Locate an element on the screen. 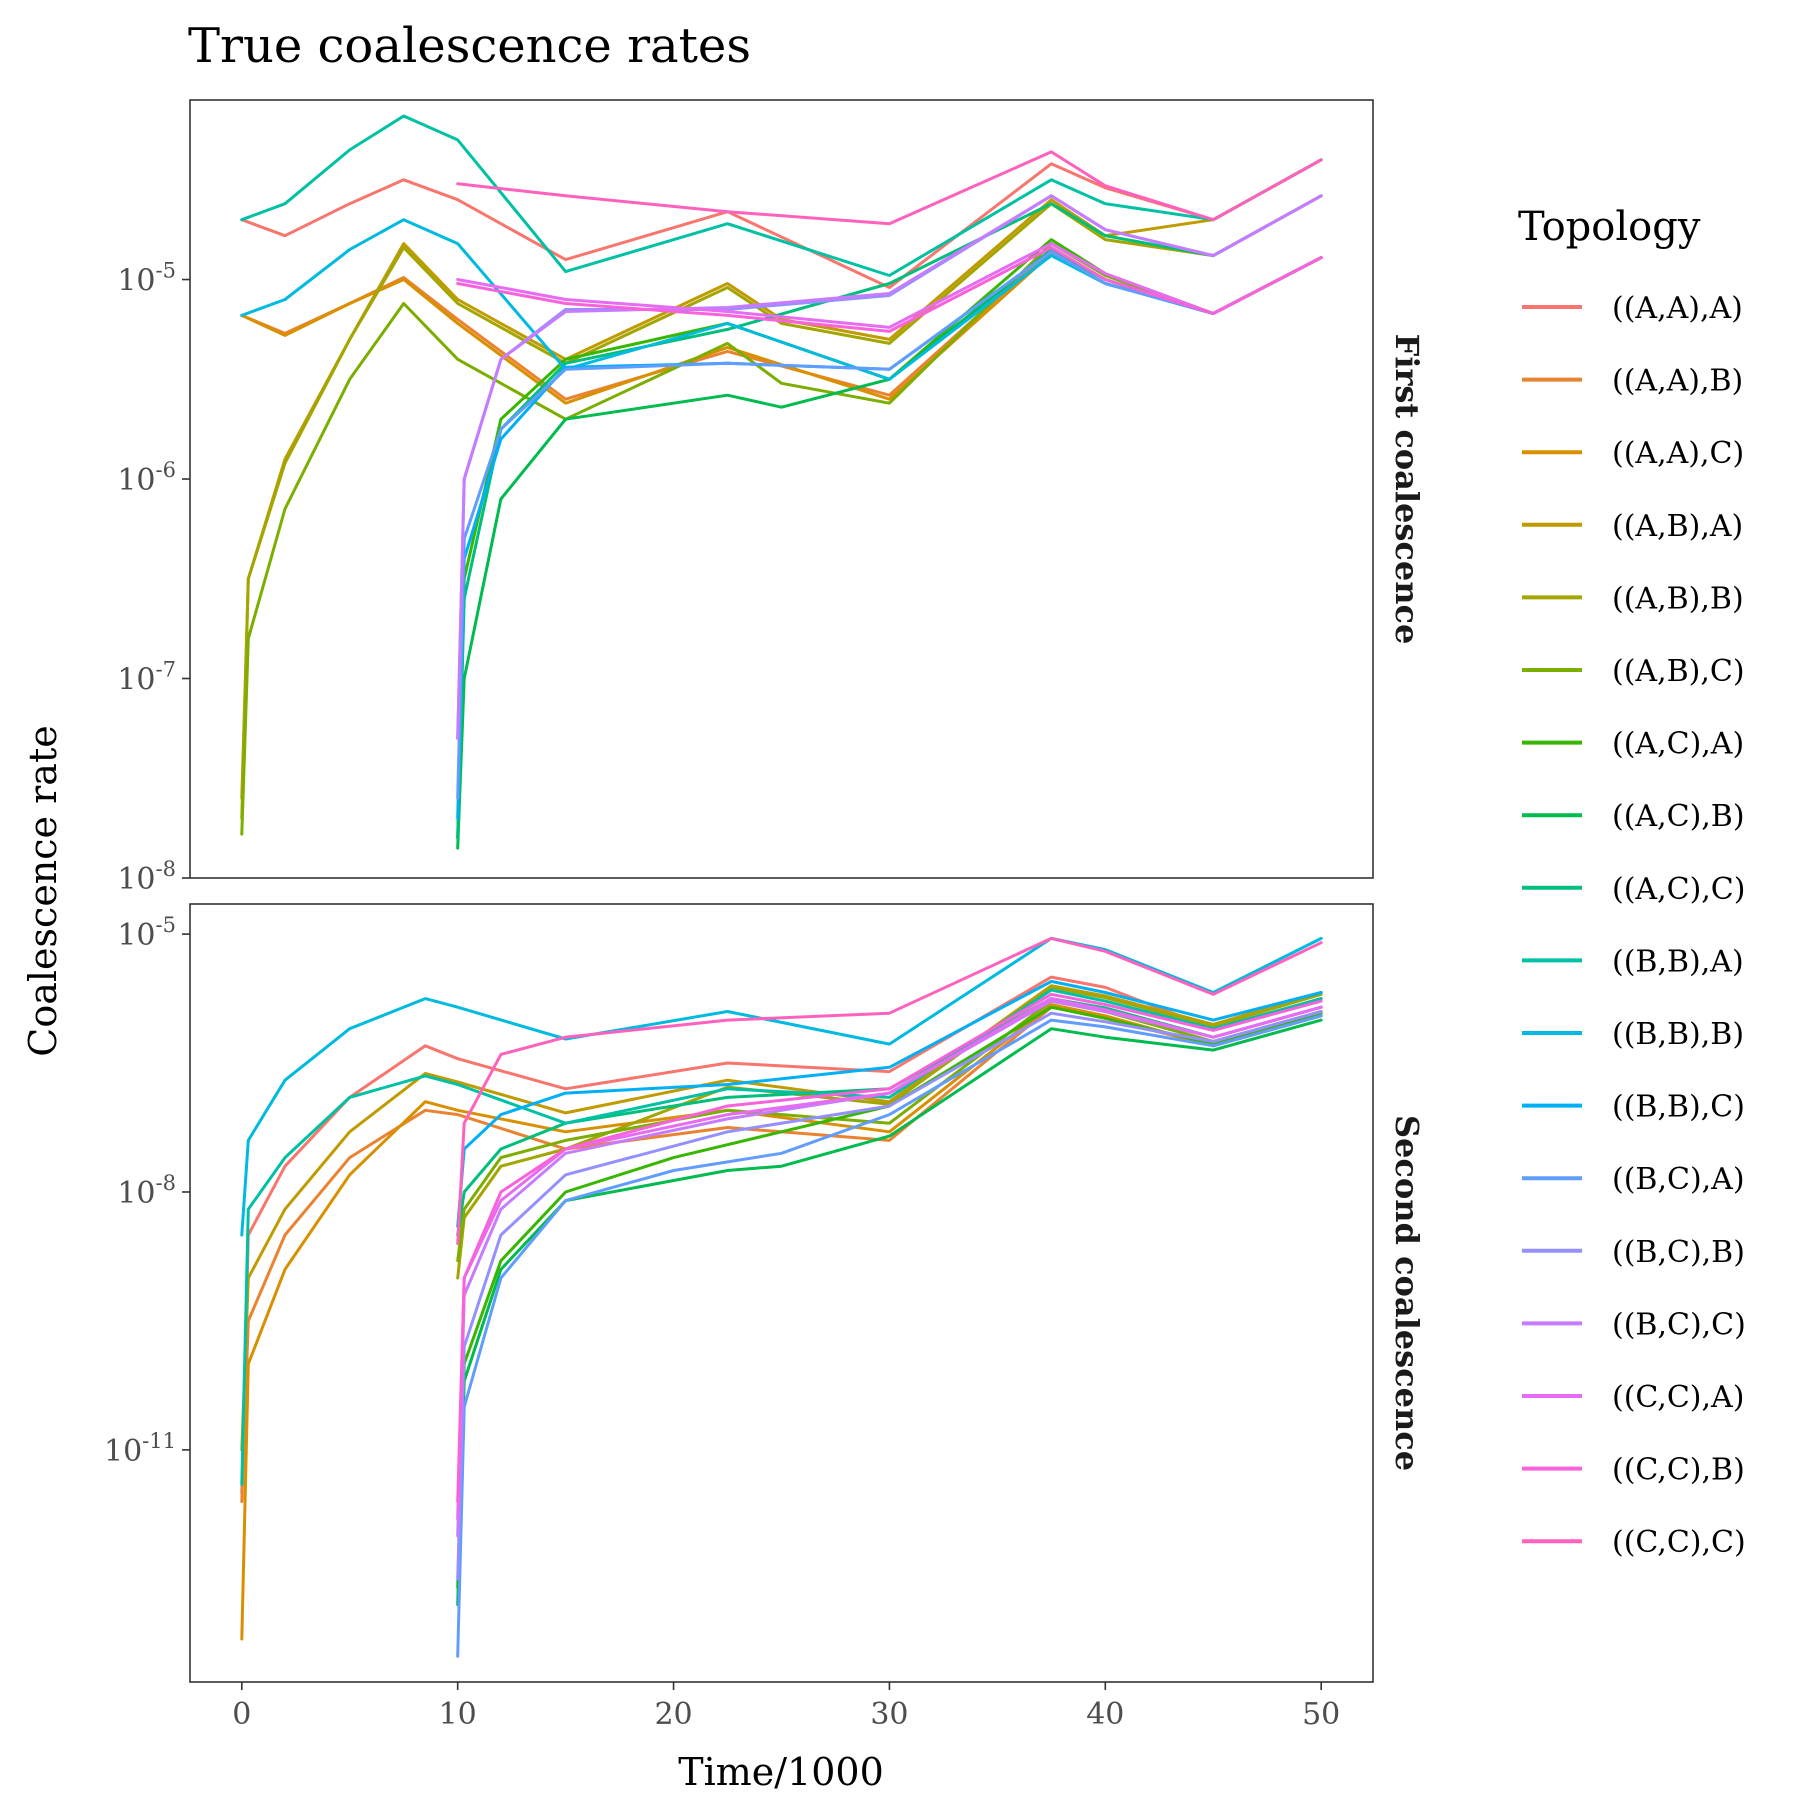 Image resolution: width=1800 pixels, height=1800 pixels. y-tick-label-p1-3: 10⁻⁸ is located at coordinates (146, 877).